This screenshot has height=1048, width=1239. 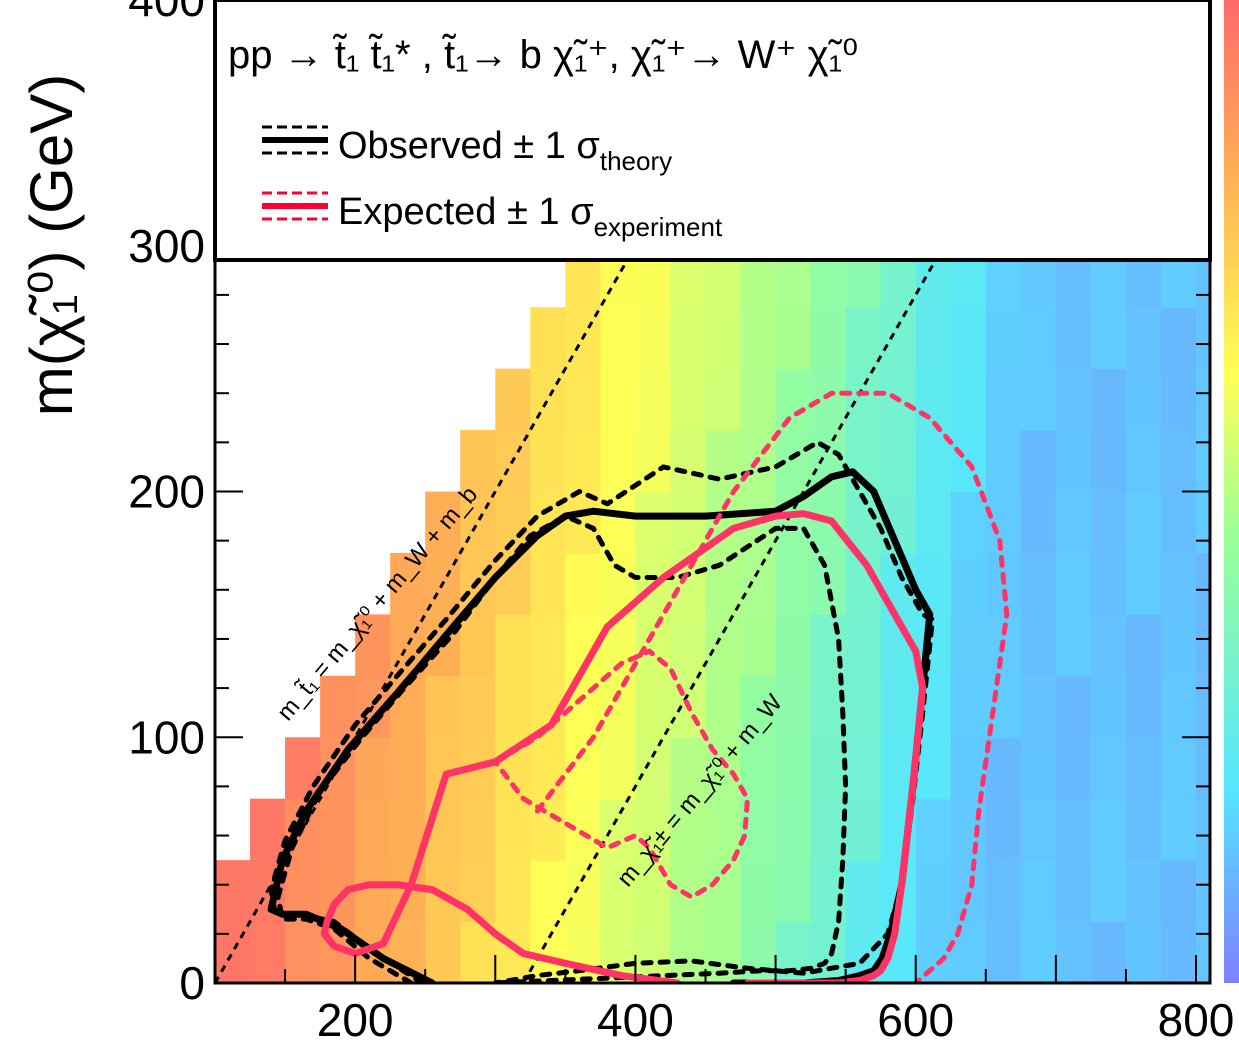 What do you see at coordinates (658, 227) in the screenshot?
I see `legend-expected-subscript: experiment` at bounding box center [658, 227].